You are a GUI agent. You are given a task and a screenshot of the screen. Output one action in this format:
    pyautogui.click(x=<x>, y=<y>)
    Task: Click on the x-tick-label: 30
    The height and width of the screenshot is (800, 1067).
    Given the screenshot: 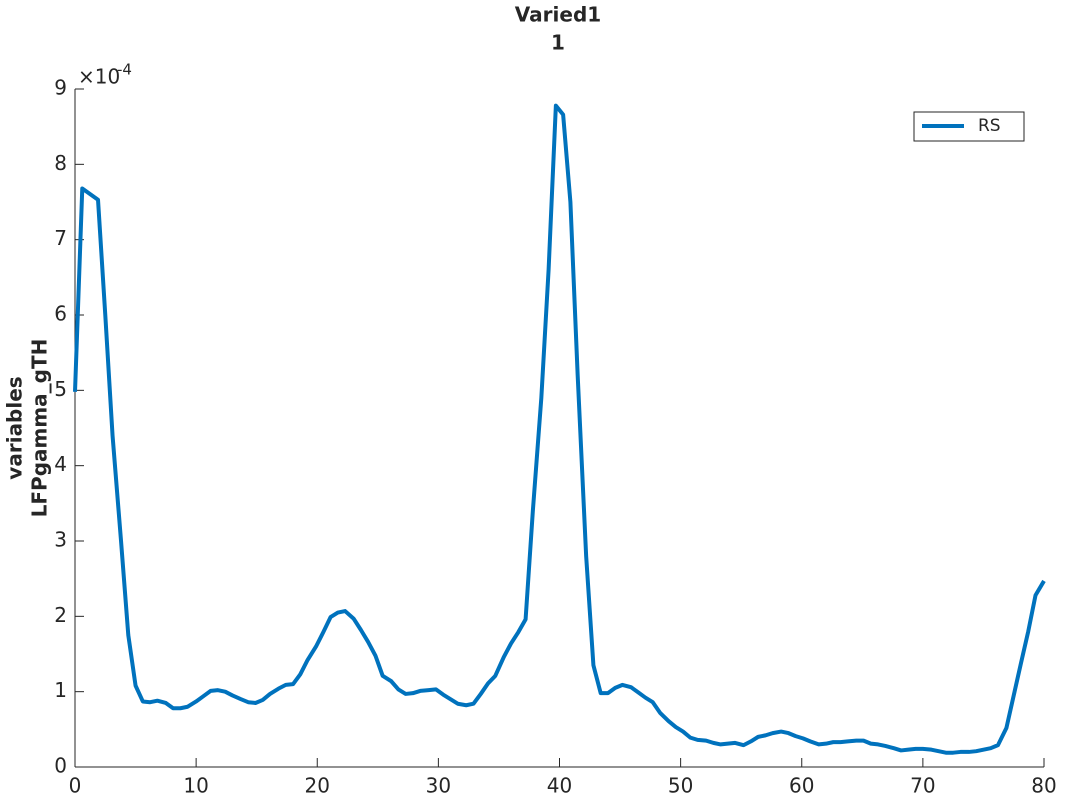 What is the action you would take?
    pyautogui.click(x=438, y=786)
    